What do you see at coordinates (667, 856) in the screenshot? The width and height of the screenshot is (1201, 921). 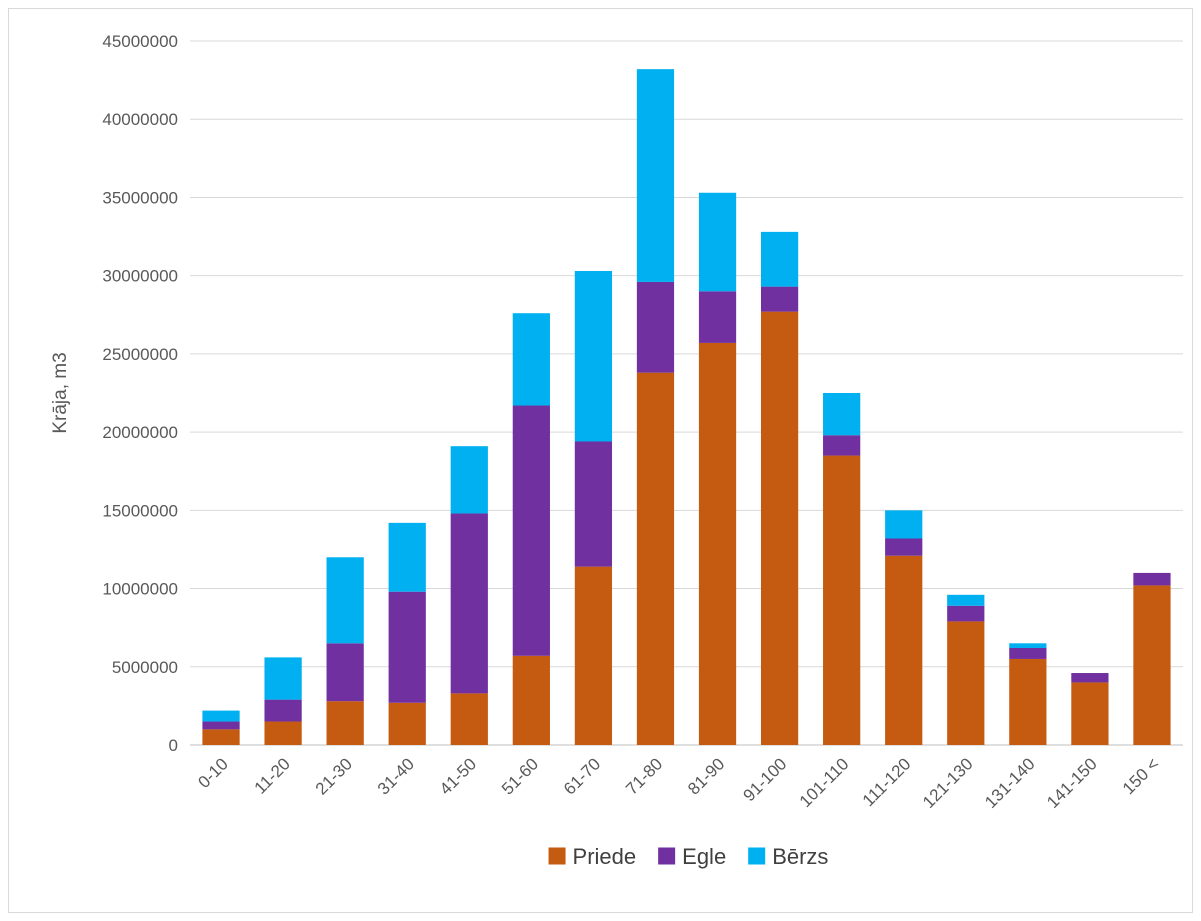 I see `legend-swatch-egle` at bounding box center [667, 856].